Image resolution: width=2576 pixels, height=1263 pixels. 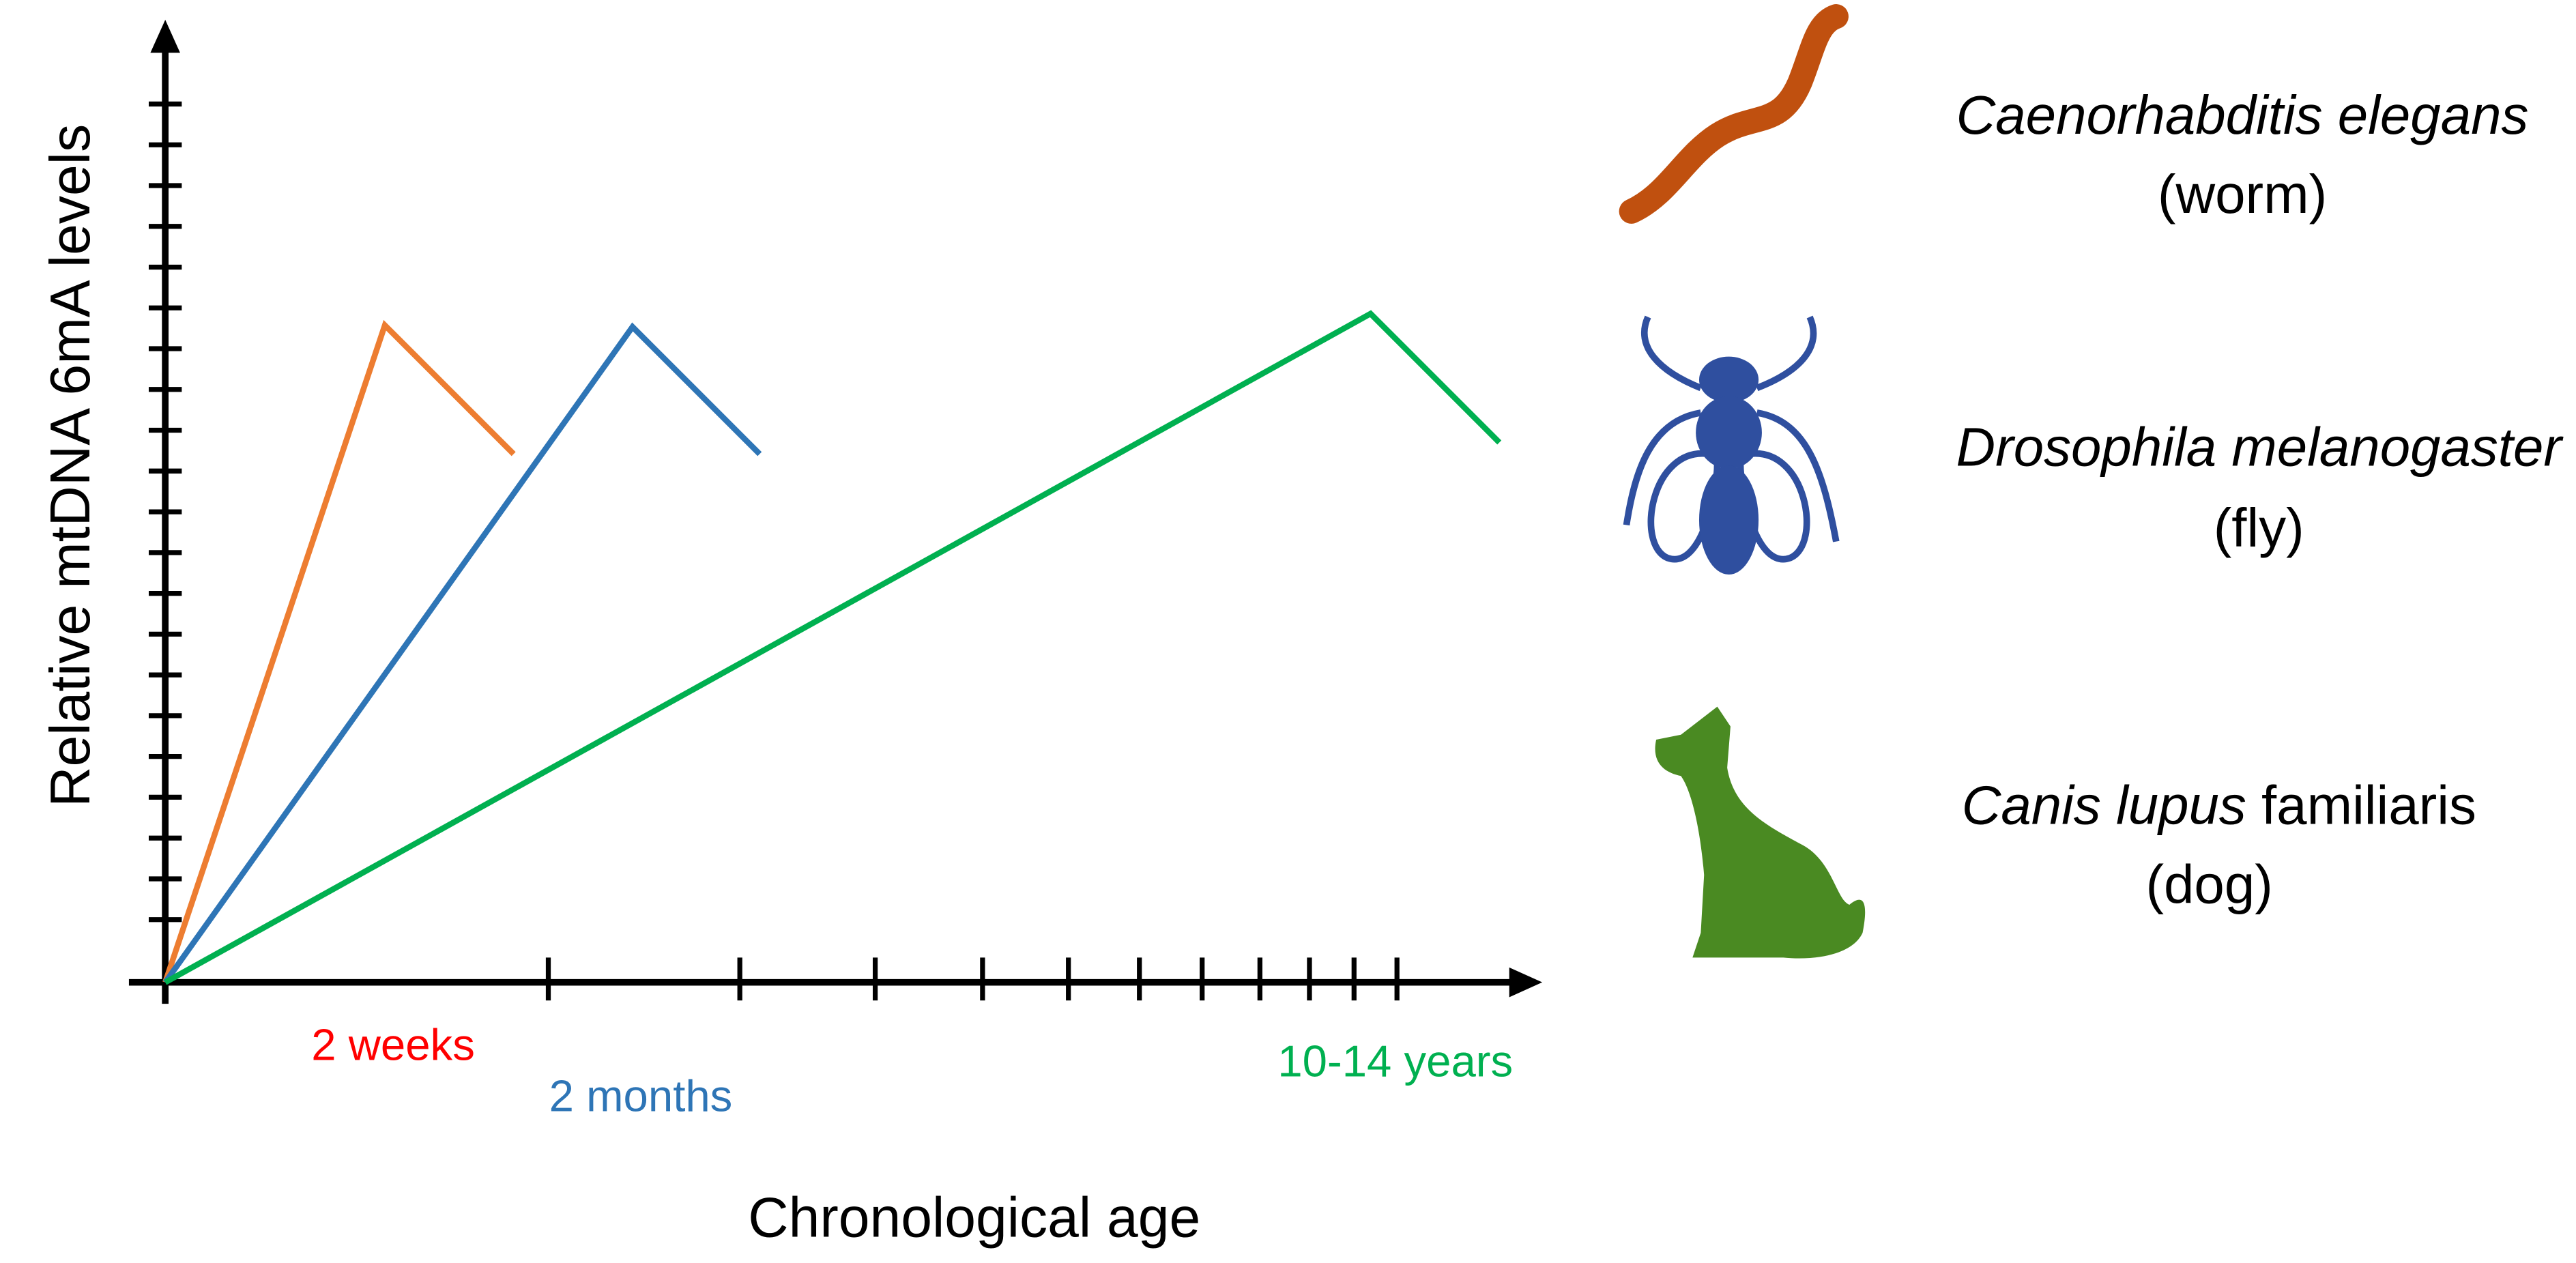 What do you see at coordinates (2208, 884) in the screenshot?
I see `species-common: (dog)` at bounding box center [2208, 884].